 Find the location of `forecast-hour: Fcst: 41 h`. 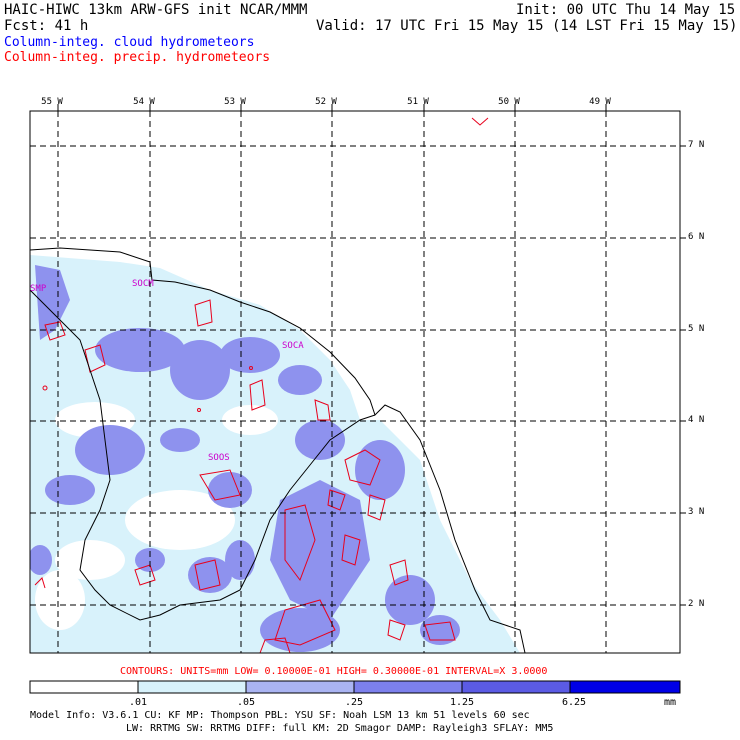

forecast-hour: Fcst: 41 h is located at coordinates (46, 26).